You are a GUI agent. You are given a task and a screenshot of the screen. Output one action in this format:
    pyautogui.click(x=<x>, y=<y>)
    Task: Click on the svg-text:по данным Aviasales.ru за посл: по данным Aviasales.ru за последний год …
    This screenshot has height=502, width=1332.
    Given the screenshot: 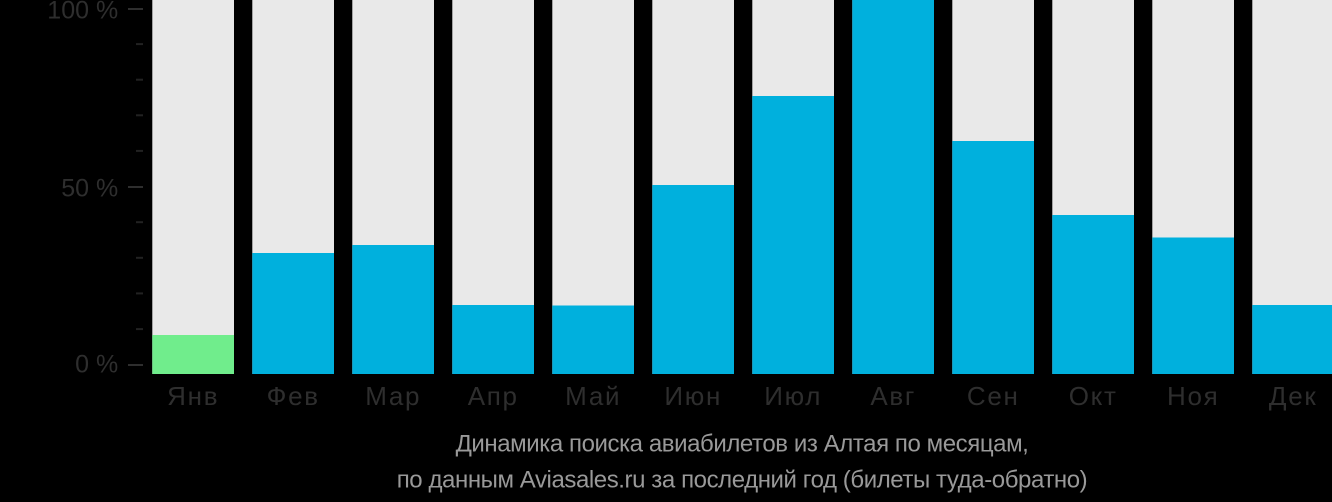 What is the action you would take?
    pyautogui.click(x=742, y=480)
    